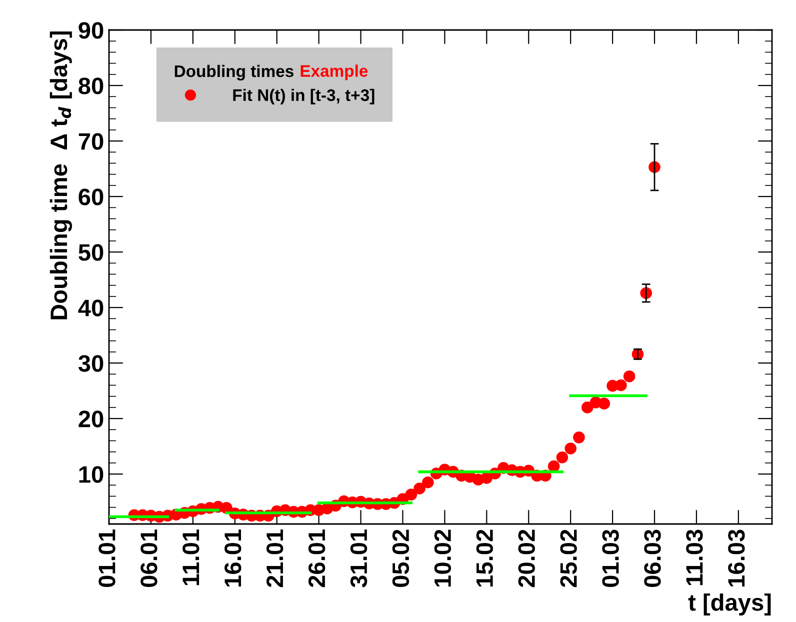 Image resolution: width=796 pixels, height=622 pixels. What do you see at coordinates (91, 197) in the screenshot?
I see `y-tick-label: 60` at bounding box center [91, 197].